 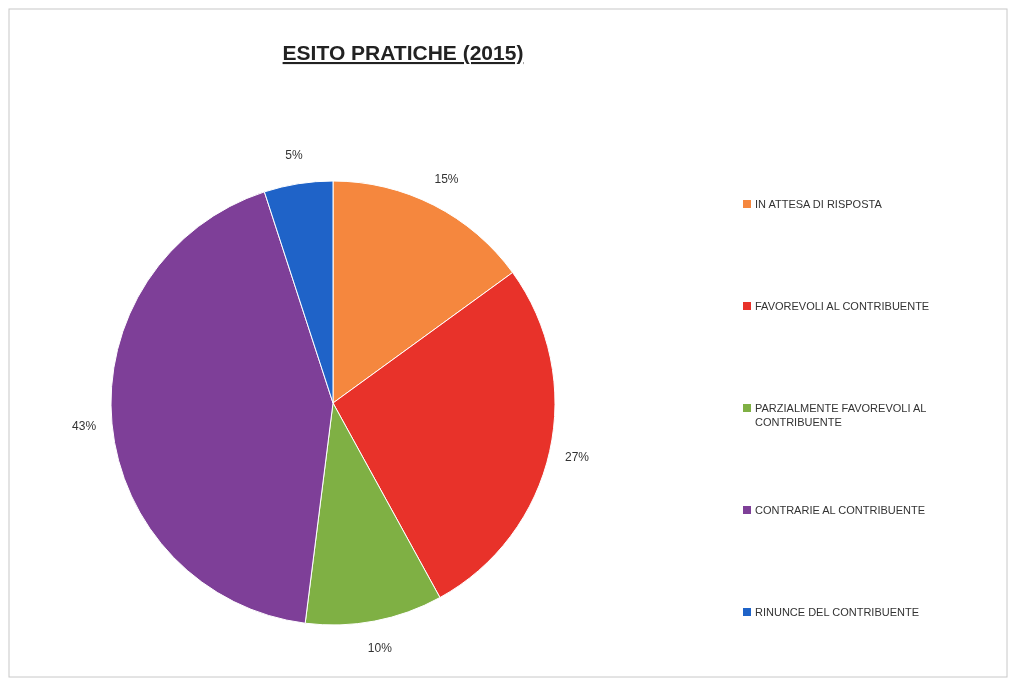 What do you see at coordinates (380, 647) in the screenshot?
I see `data-label: 10%` at bounding box center [380, 647].